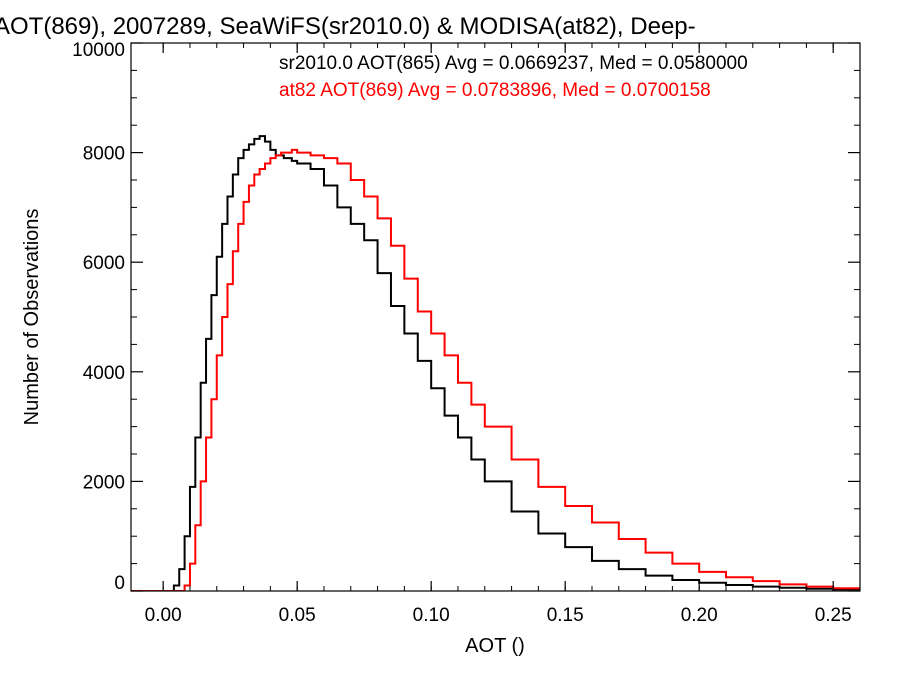 This screenshot has width=900, height=675. Describe the element at coordinates (104, 263) in the screenshot. I see `y-tick-label: 6000` at that location.